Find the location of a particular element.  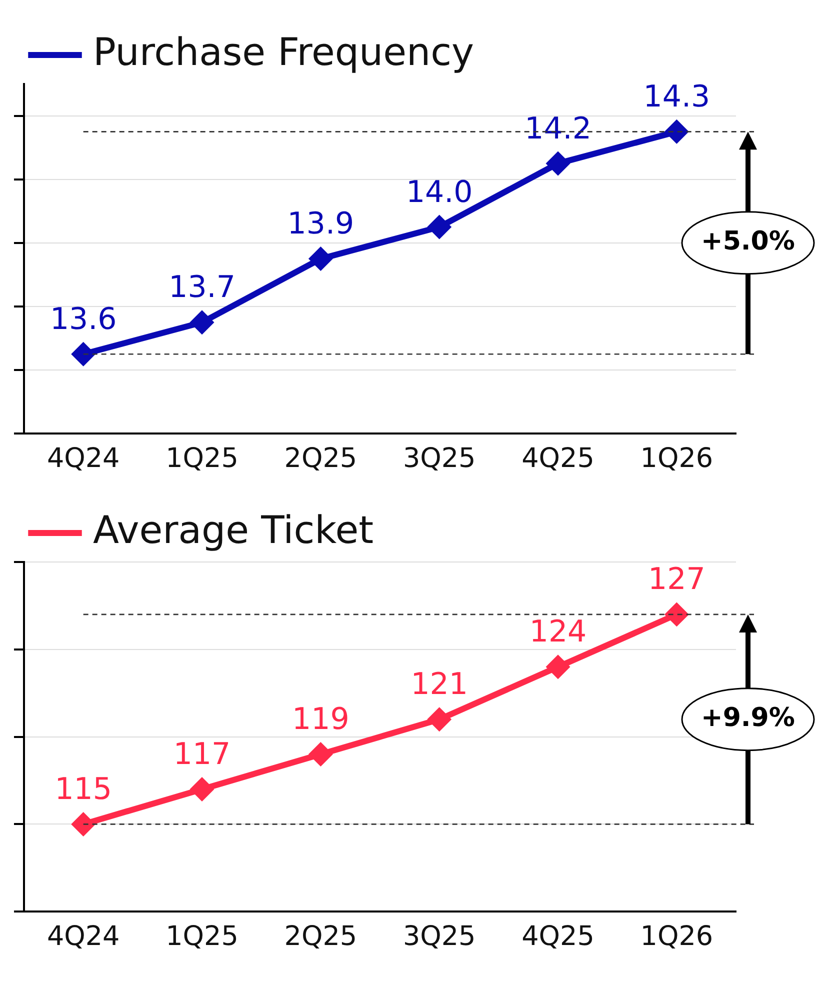

data-label: 127 is located at coordinates (677, 580).